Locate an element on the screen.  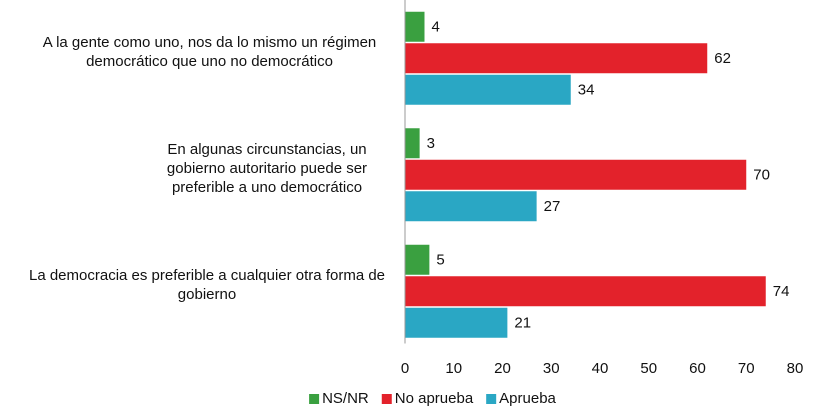
legend-label: Aprueba is located at coordinates (527, 398).